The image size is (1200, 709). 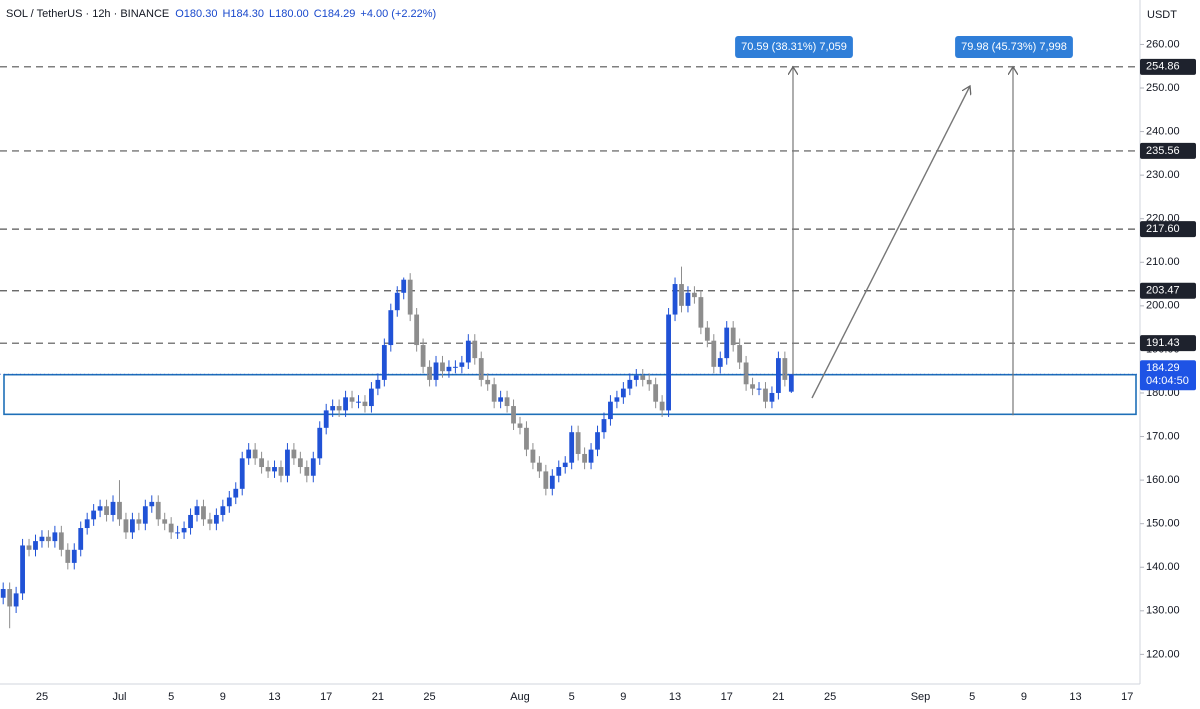 I want to click on x-tick-label: Jul, so click(x=119, y=697).